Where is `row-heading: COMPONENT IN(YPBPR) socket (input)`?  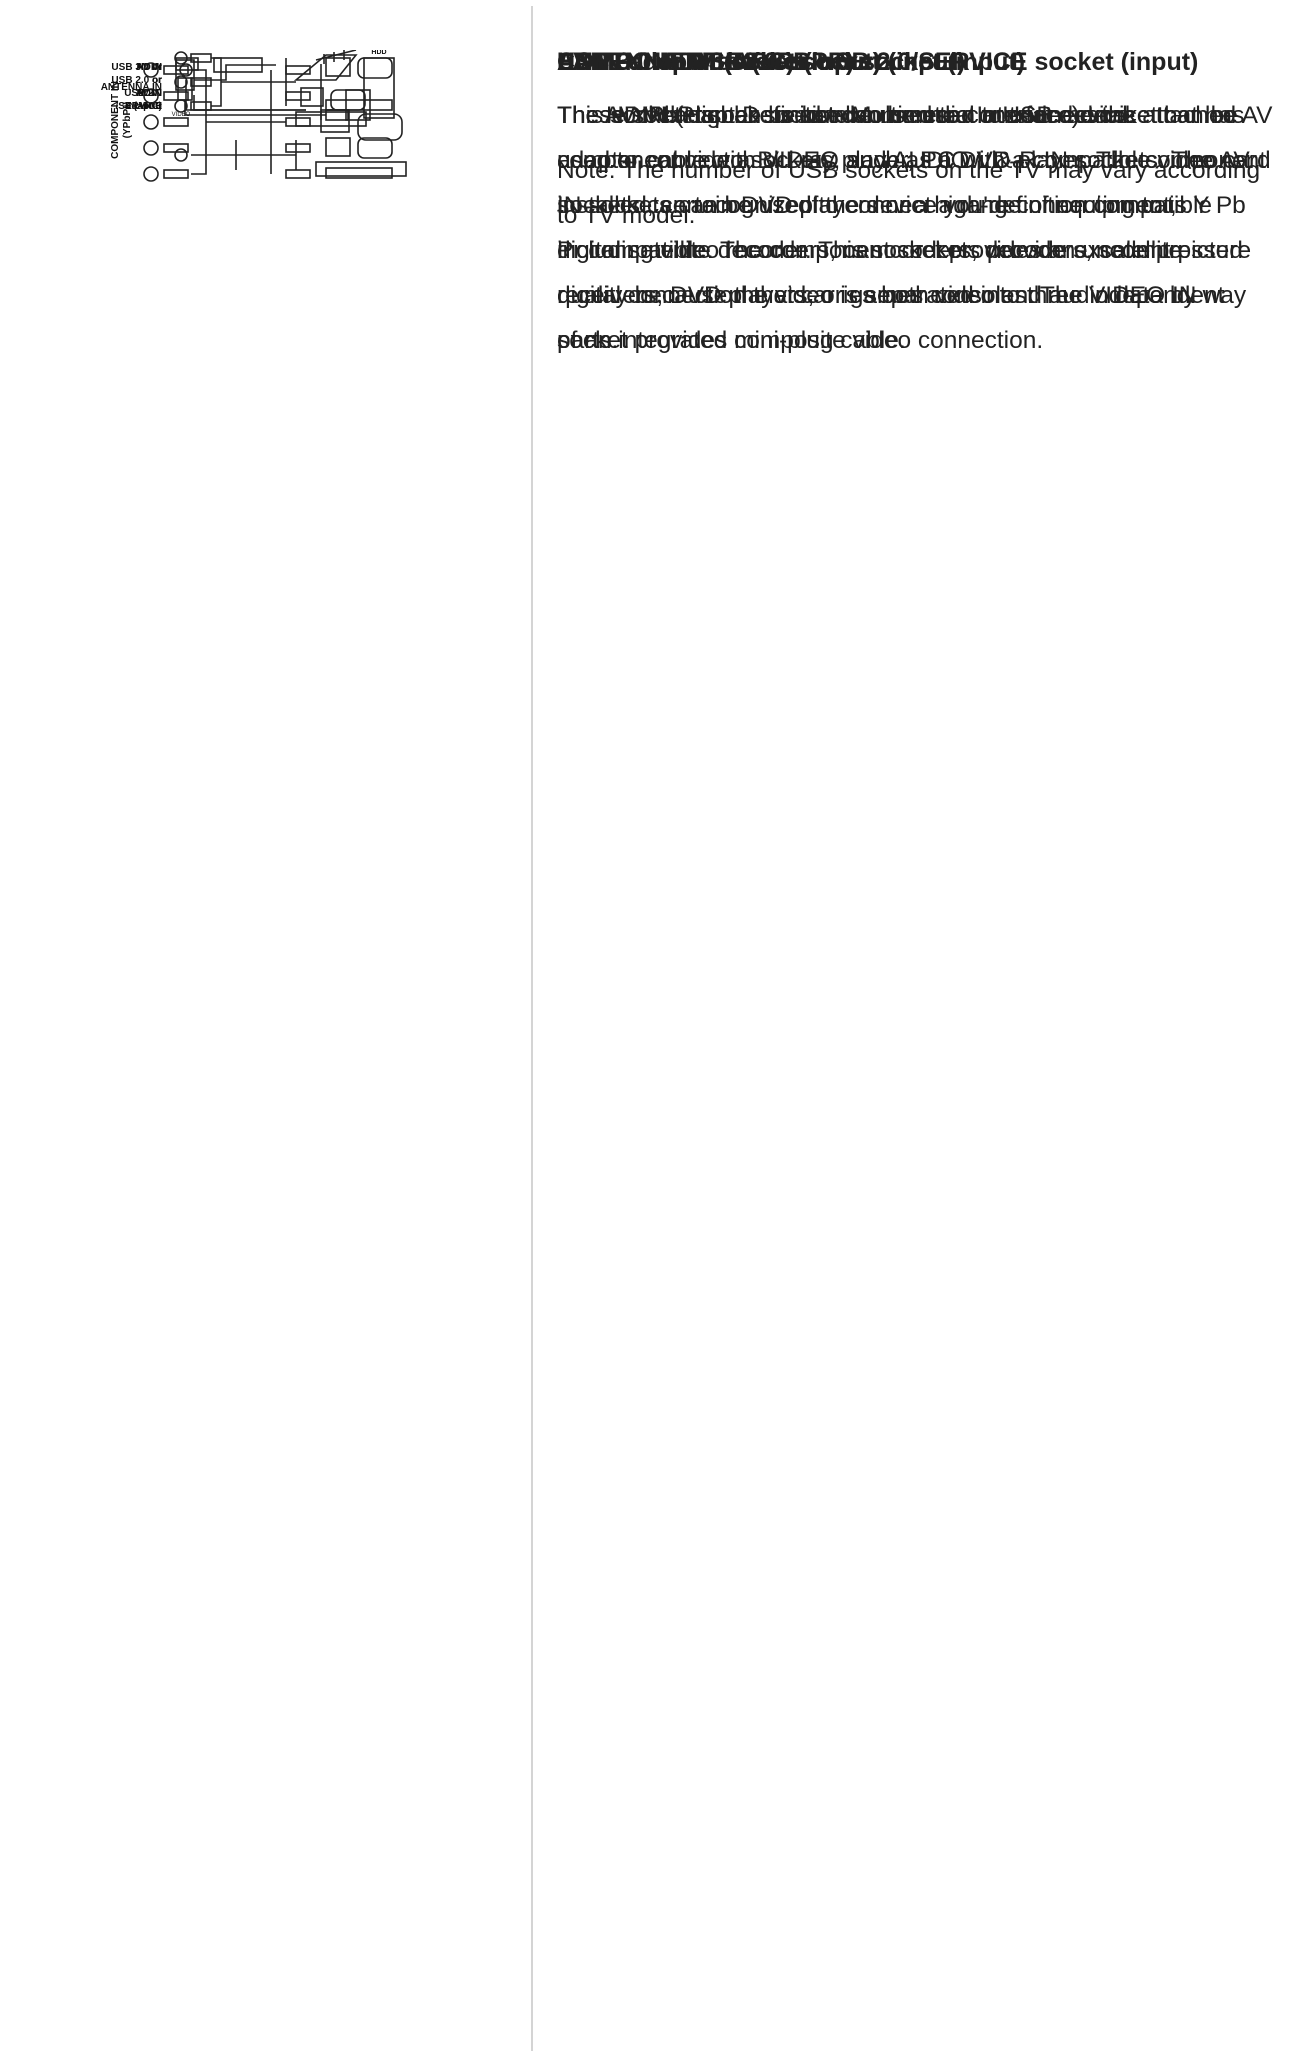
row-heading: COMPONENT IN(YPBPR) socket (input) is located at coordinates (791, 62).